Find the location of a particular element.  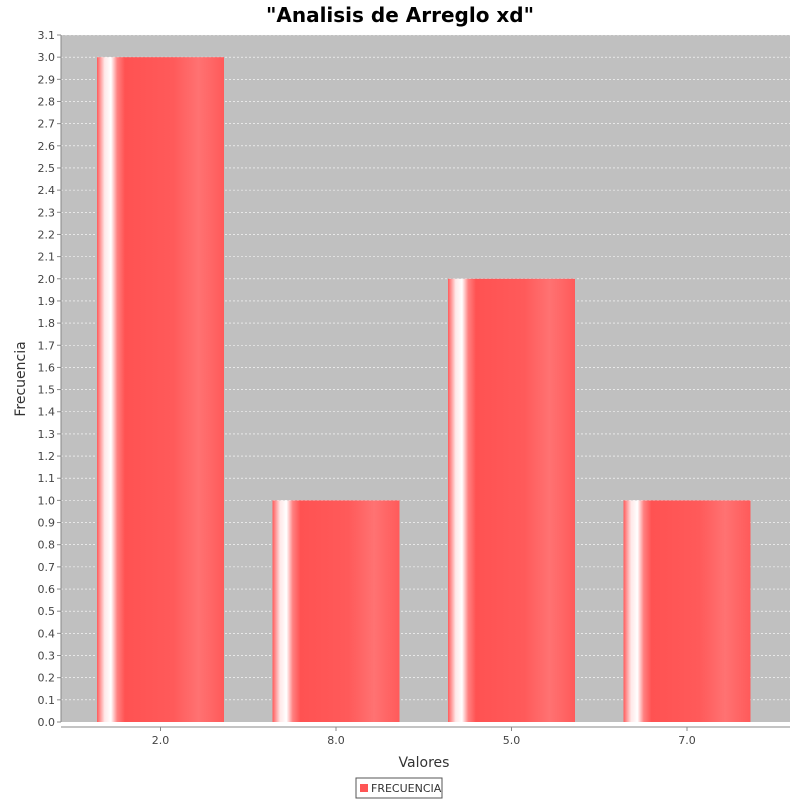

y-tick-label: 0.3 is located at coordinates (47, 656).